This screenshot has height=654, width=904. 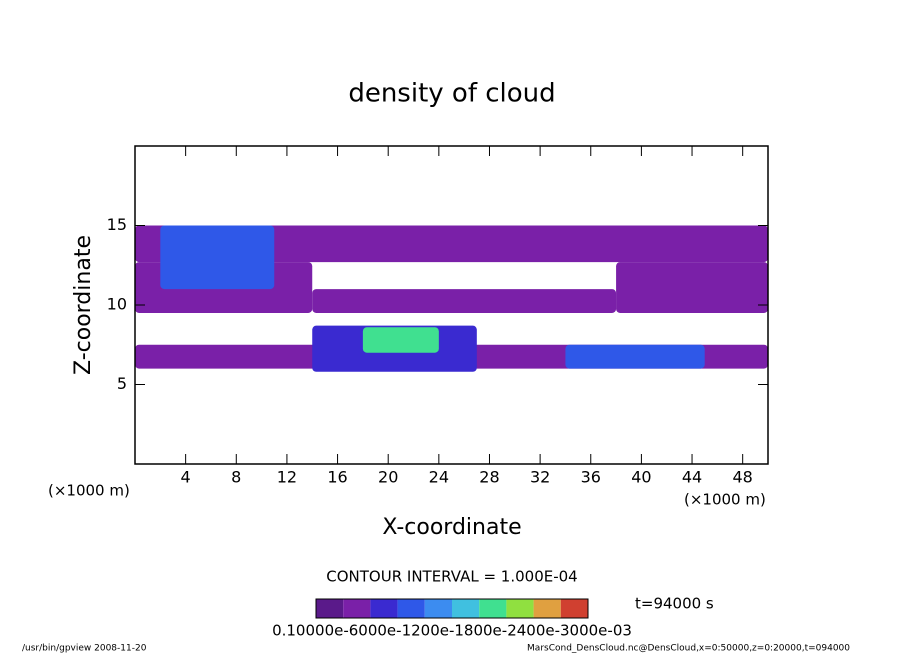 What do you see at coordinates (337, 477) in the screenshot?
I see `x-tick-label: 16` at bounding box center [337, 477].